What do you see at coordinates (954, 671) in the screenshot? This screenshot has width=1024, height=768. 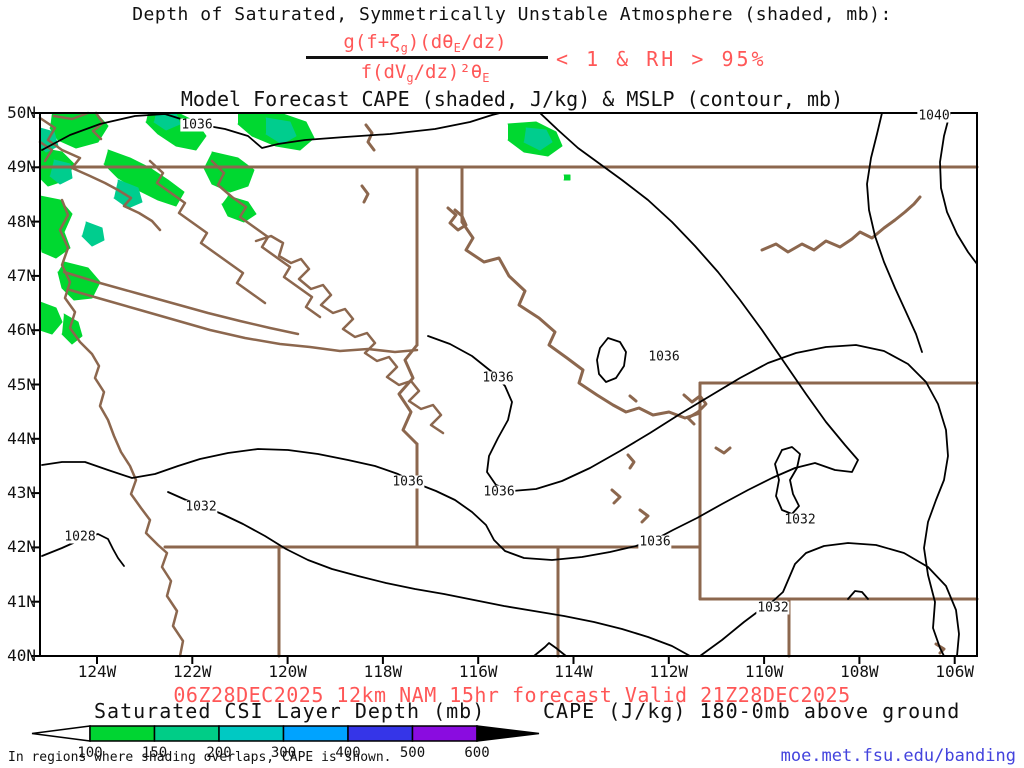 I see `lon-label: 106W` at bounding box center [954, 671].